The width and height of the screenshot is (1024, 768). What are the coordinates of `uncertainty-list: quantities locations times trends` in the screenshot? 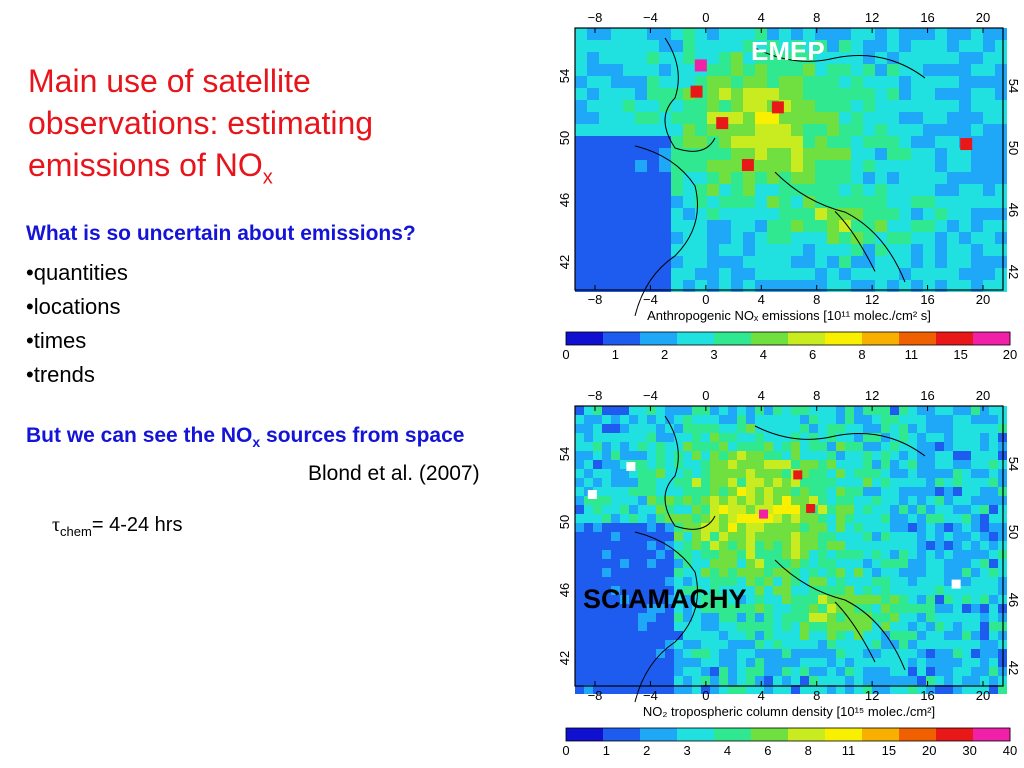 It's located at (77, 324).